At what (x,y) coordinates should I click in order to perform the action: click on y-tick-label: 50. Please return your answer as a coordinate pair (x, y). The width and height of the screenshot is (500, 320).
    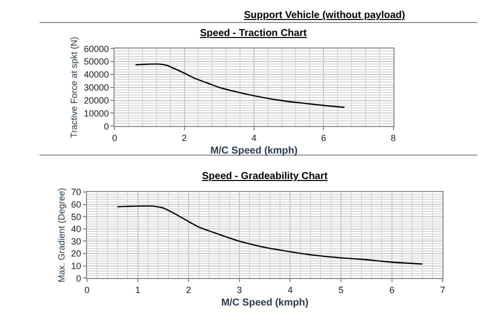
    Looking at the image, I should click on (76, 217).